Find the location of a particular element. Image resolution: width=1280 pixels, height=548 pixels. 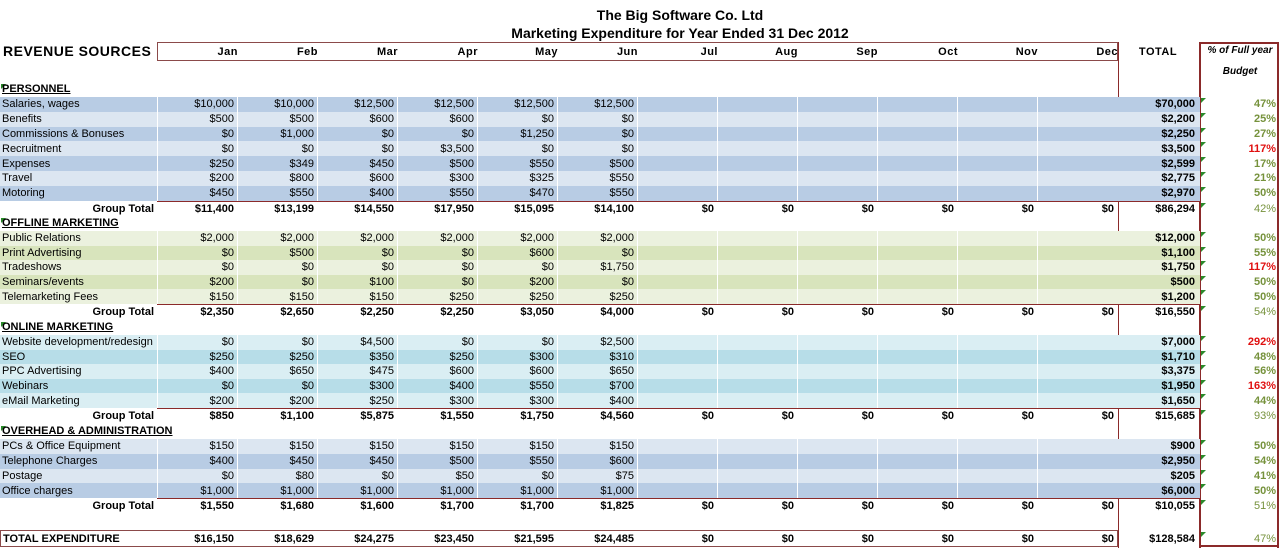

table-row: Webinars $0 $0 $300 $400 $550 $700 $1,950 is located at coordinates (600, 386).